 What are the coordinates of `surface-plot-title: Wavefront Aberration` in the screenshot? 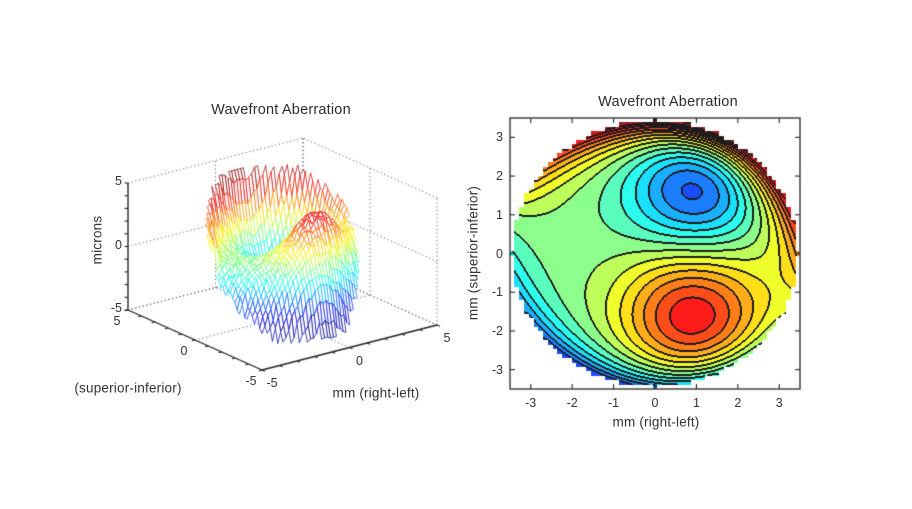 It's located at (281, 110).